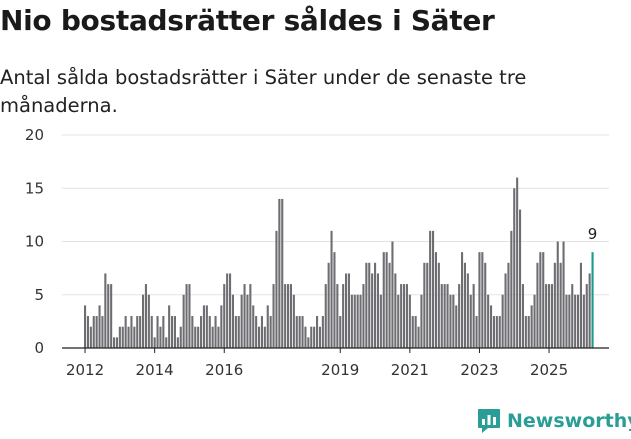  Describe the element at coordinates (155, 370) in the screenshot. I see `x-tick-label: 2014` at that location.